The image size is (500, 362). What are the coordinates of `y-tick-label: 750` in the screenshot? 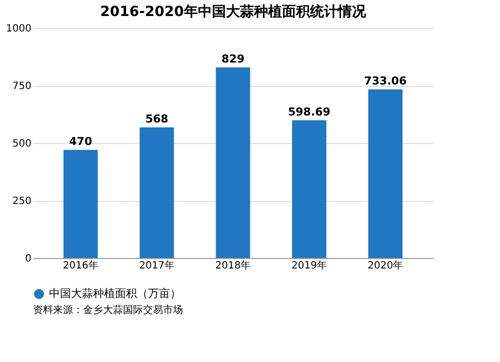 It's located at (22, 86).